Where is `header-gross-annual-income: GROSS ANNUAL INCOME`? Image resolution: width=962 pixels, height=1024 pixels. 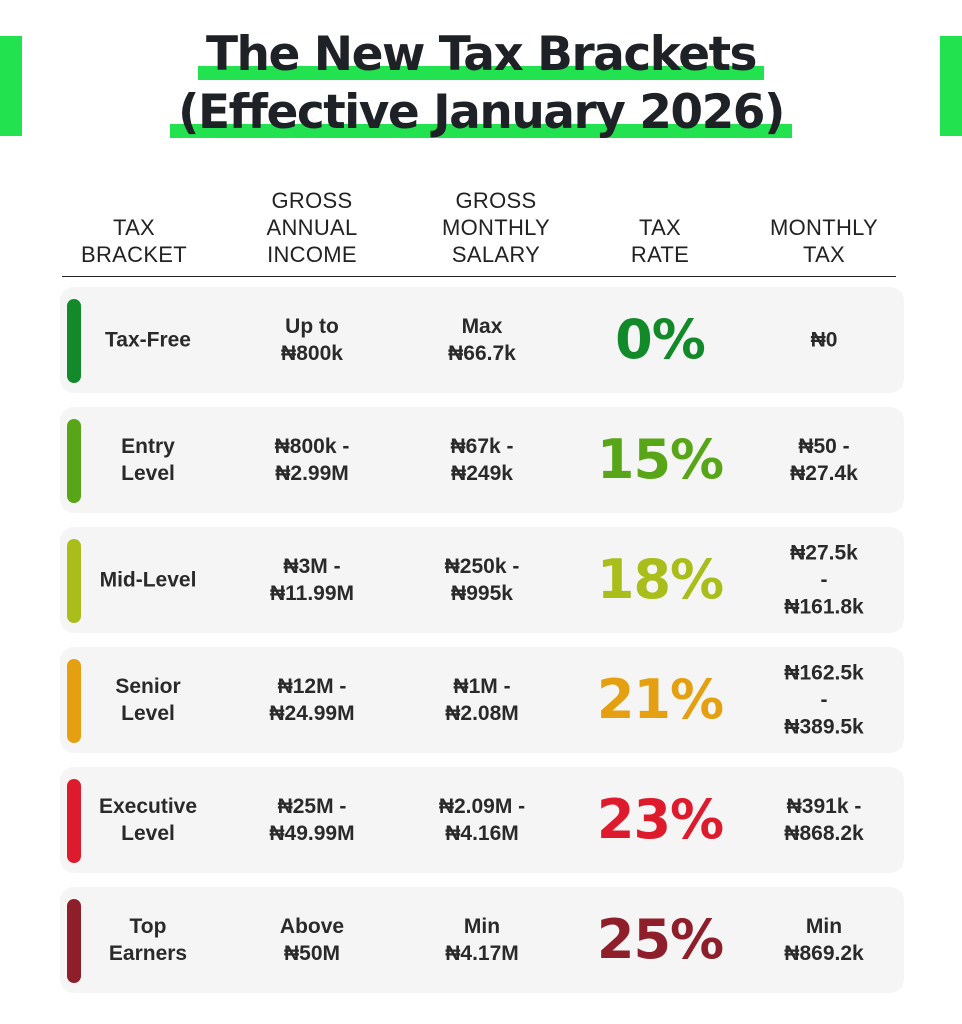 header-gross-annual-income: GROSS ANNUAL INCOME is located at coordinates (312, 227).